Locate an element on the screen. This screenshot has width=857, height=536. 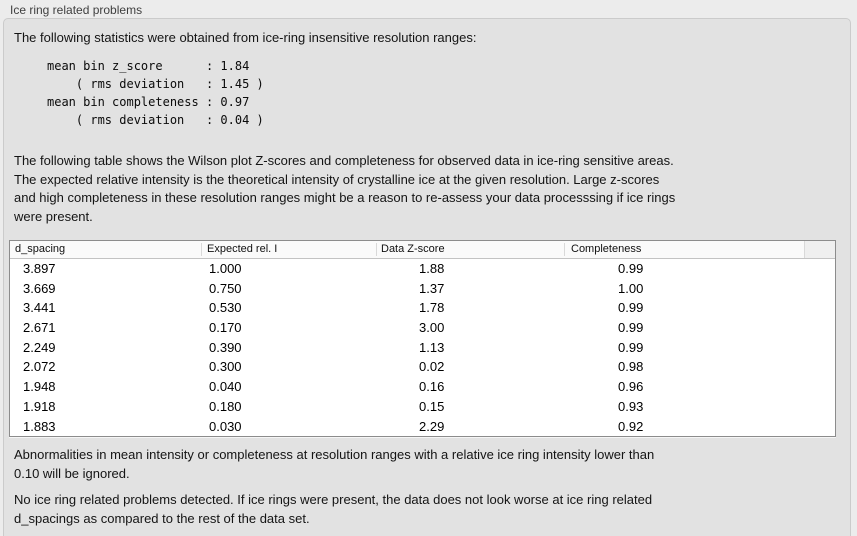
cell-completeness: 0.93 is located at coordinates (631, 406).